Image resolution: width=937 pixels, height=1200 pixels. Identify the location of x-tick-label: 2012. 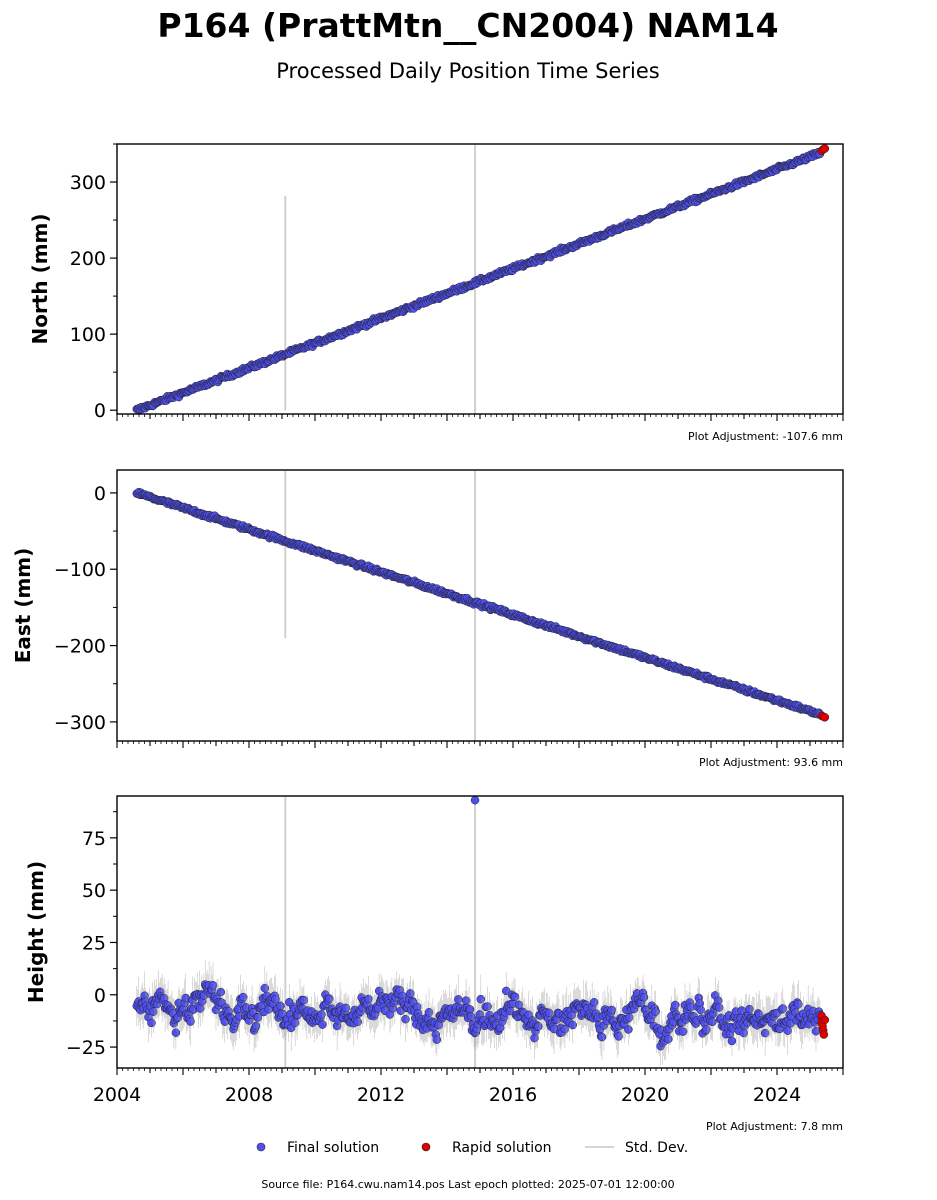
(381, 1095).